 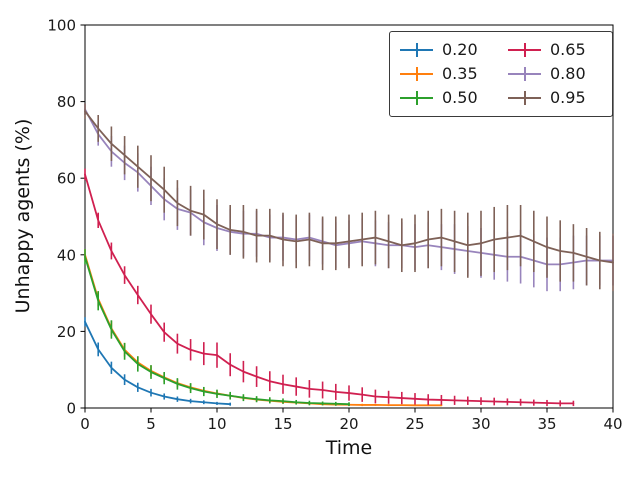 I want to click on y-tick-label: 40, so click(x=66, y=255).